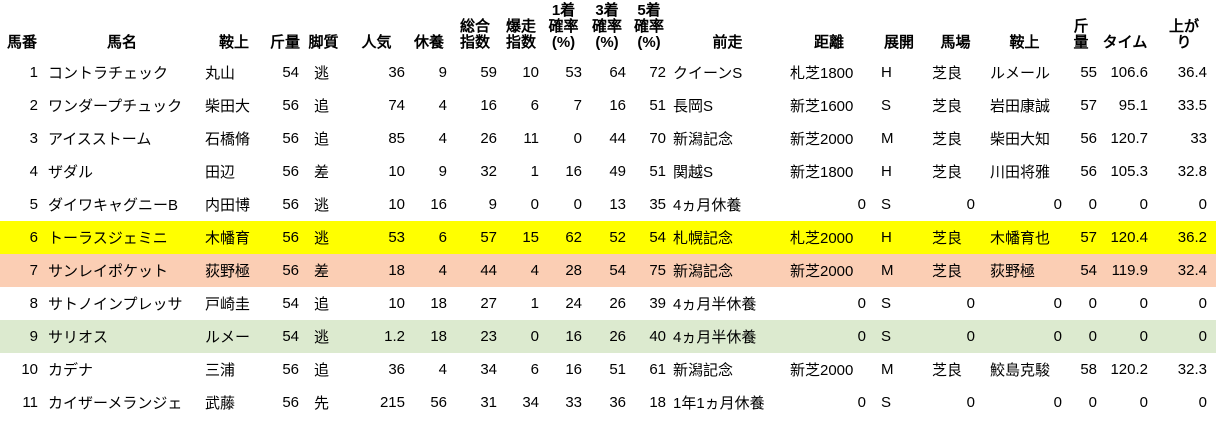 This screenshot has height=424, width=1216. Describe the element at coordinates (33, 72) in the screenshot. I see `cell-umaban: 1` at that location.